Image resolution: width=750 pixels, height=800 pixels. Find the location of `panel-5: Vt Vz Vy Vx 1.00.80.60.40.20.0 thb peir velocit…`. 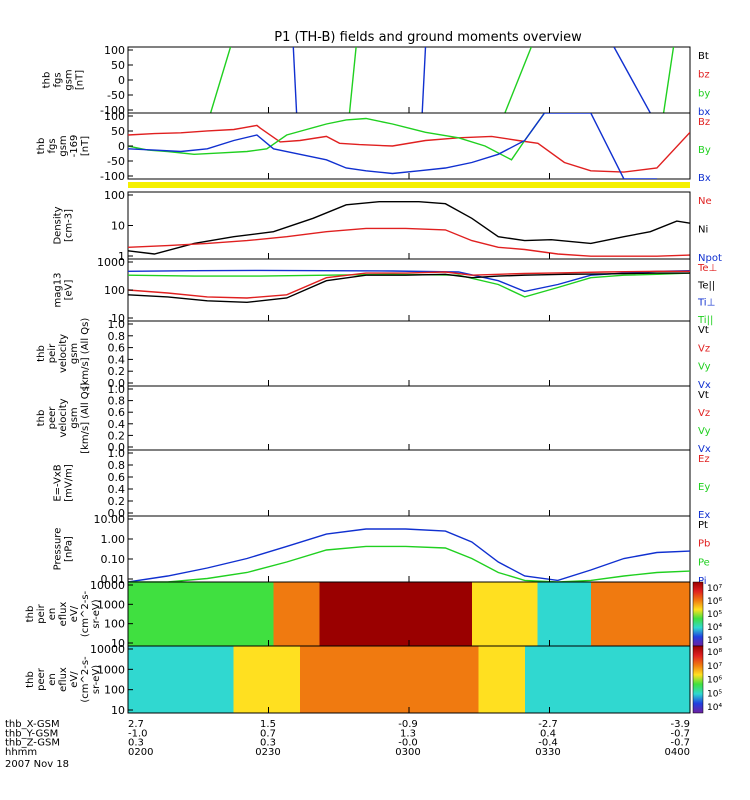

panel-5: Vt Vz Vy Vx 1.00.80.60.40.20.0 thb peir velocit… is located at coordinates (373, 354).